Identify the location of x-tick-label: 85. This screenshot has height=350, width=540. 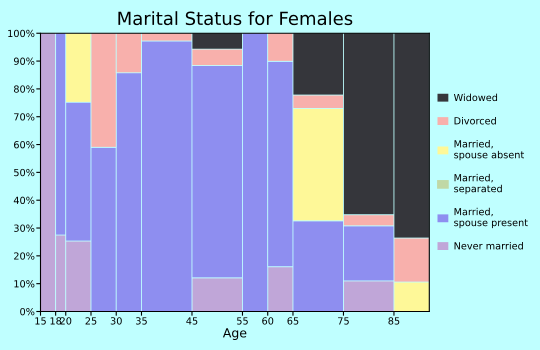
(394, 321).